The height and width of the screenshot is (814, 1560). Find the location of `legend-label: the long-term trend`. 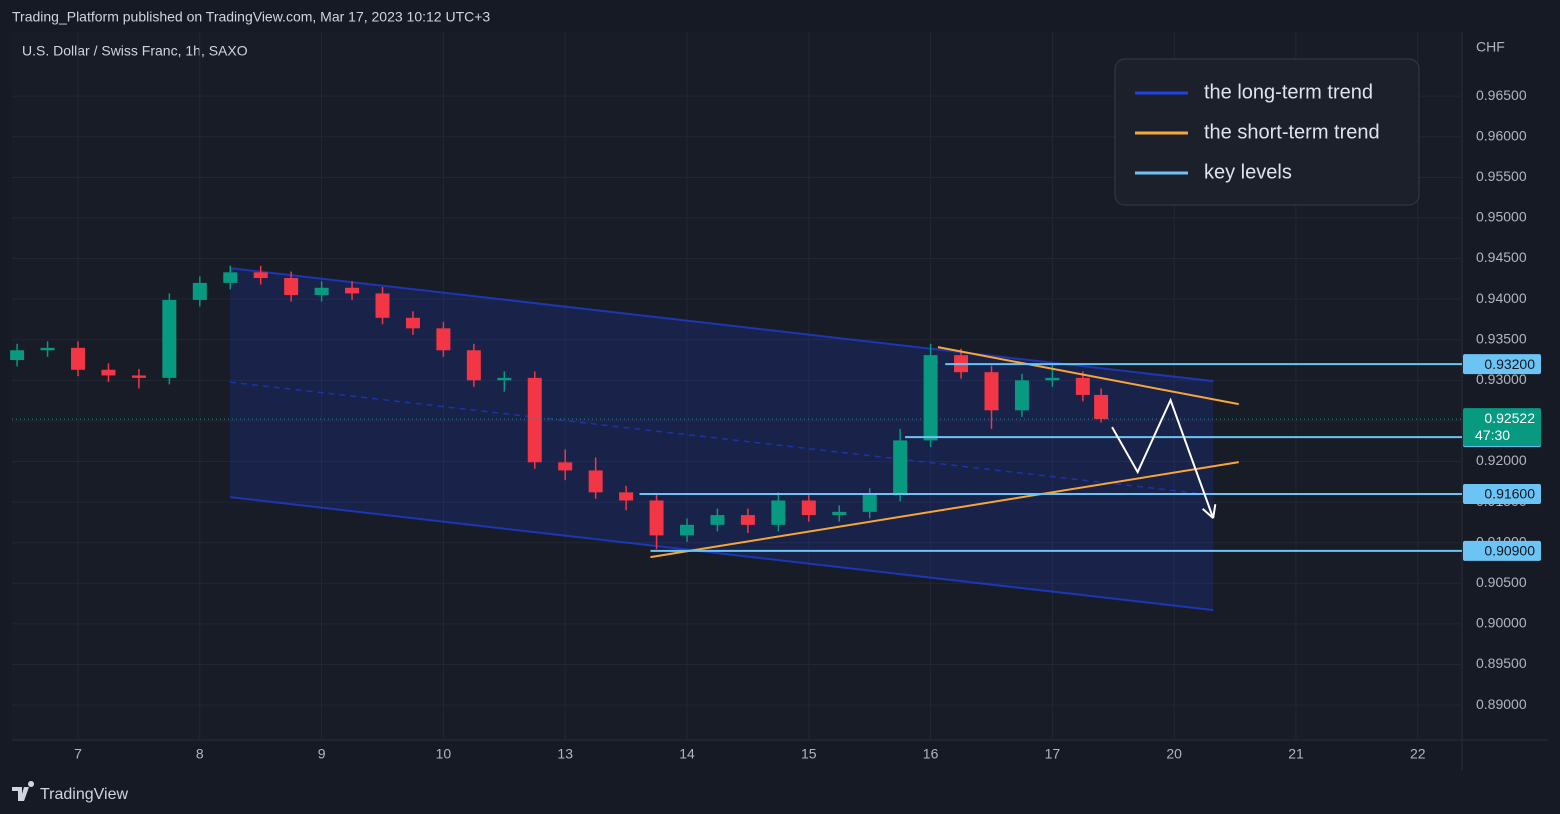

legend-label: the long-term trend is located at coordinates (1288, 92).